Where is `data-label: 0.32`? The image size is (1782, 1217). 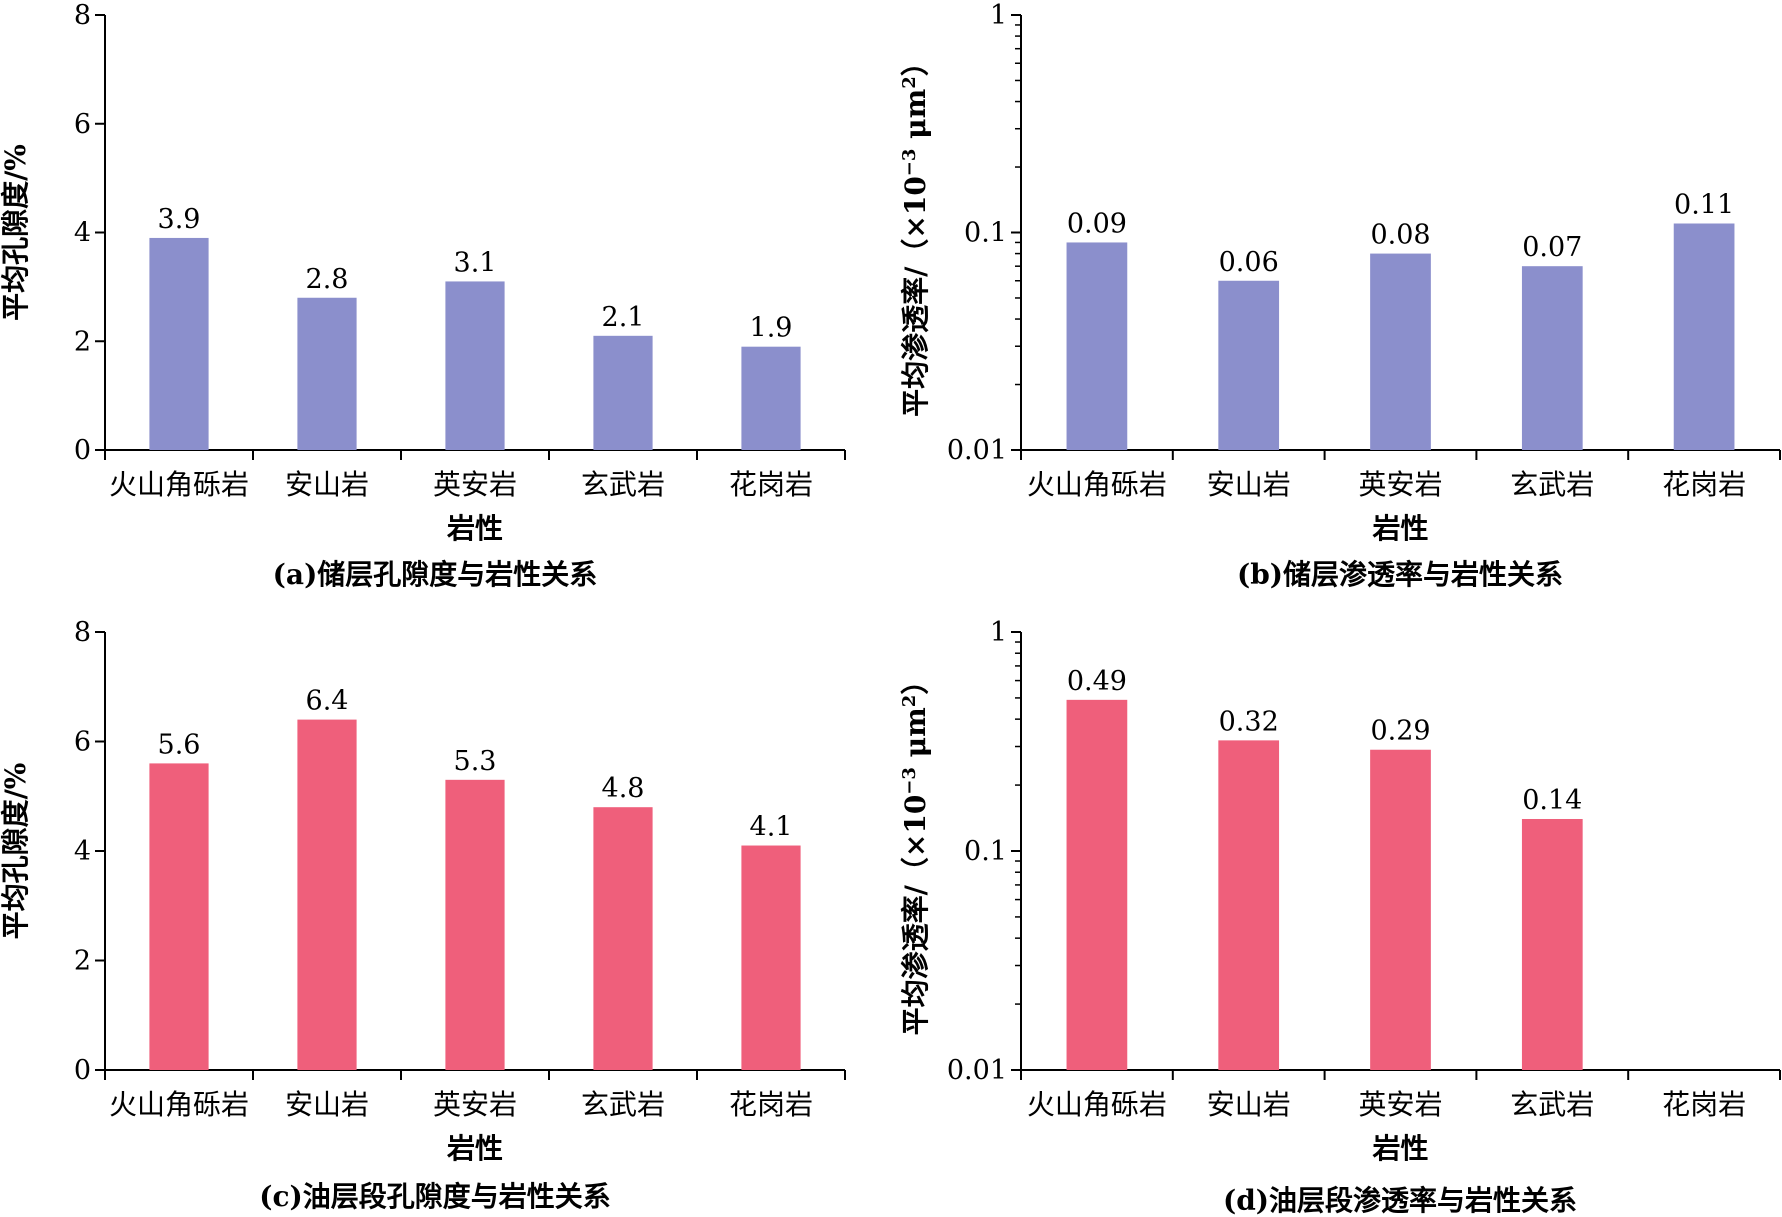 data-label: 0.32 is located at coordinates (1249, 721).